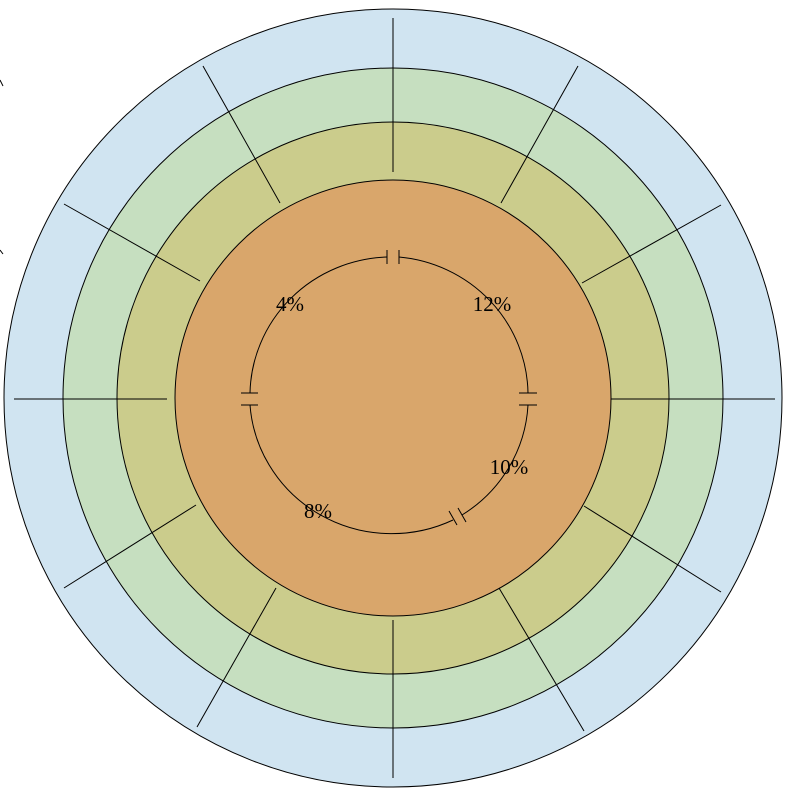 The image size is (786, 794). What do you see at coordinates (130, 546) in the screenshot?
I see `spoke-lower-left-b` at bounding box center [130, 546].